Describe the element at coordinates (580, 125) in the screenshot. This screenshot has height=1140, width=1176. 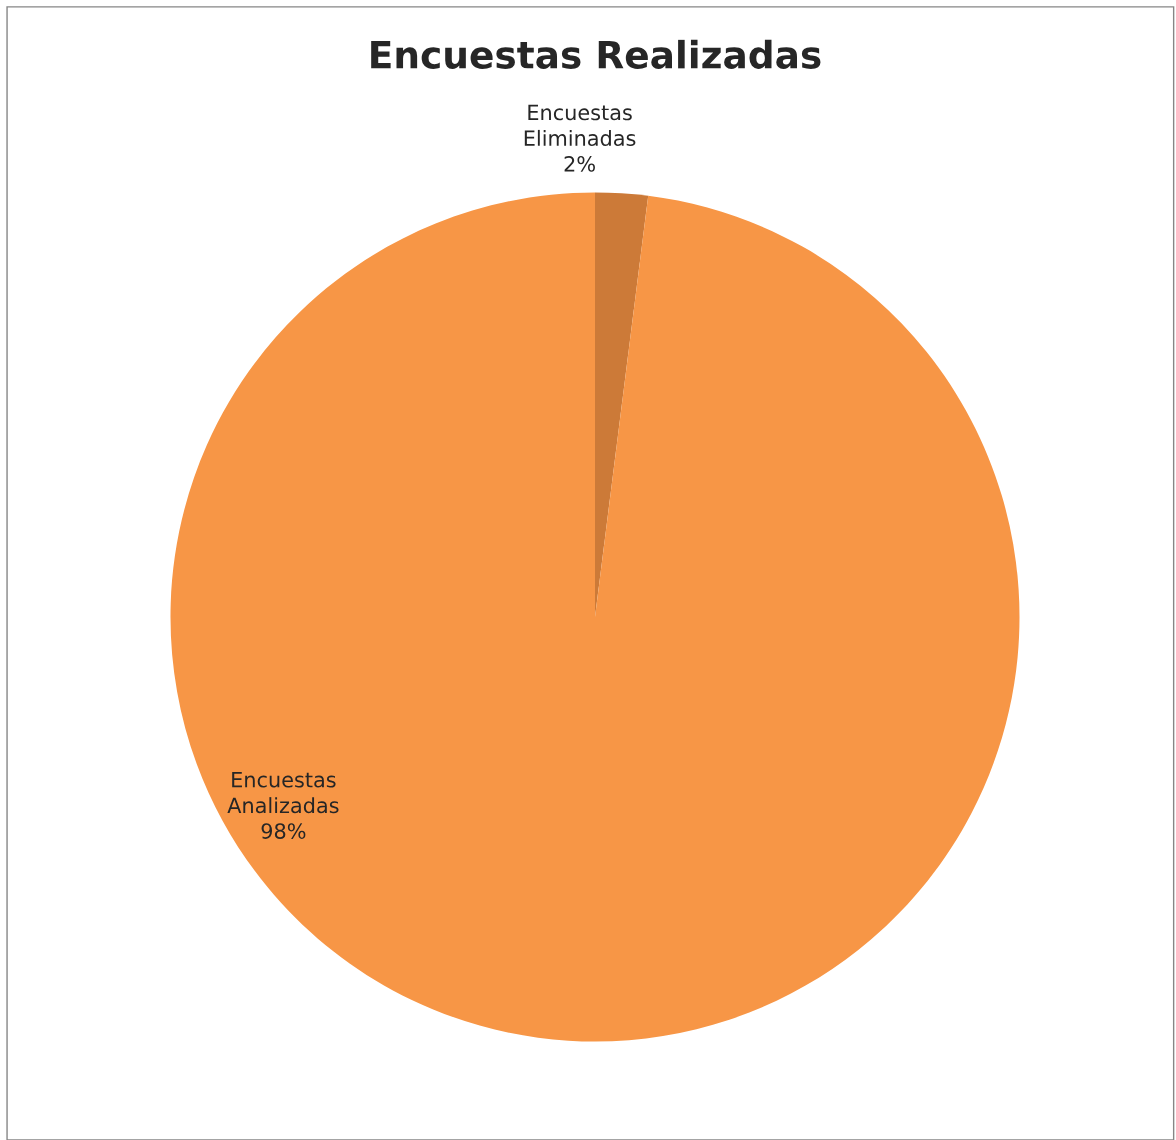
I see `slice-label: Encuestas Eliminadas` at that location.